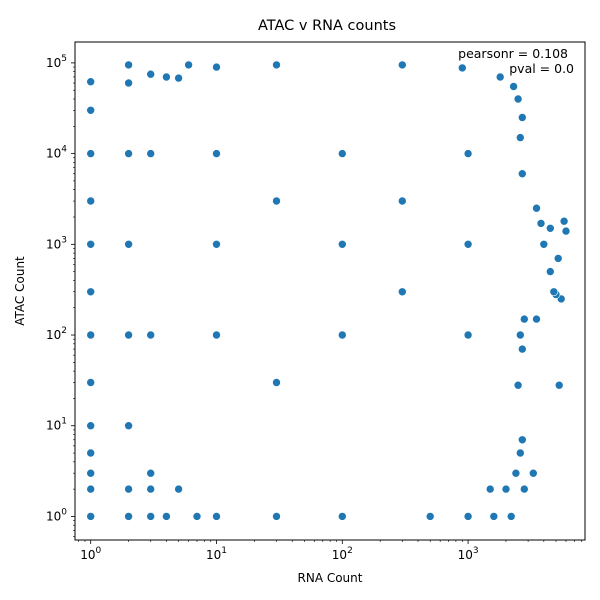 The width and height of the screenshot is (600, 600). What do you see at coordinates (342, 554) in the screenshot?
I see `x-tick-label: 10²` at bounding box center [342, 554].